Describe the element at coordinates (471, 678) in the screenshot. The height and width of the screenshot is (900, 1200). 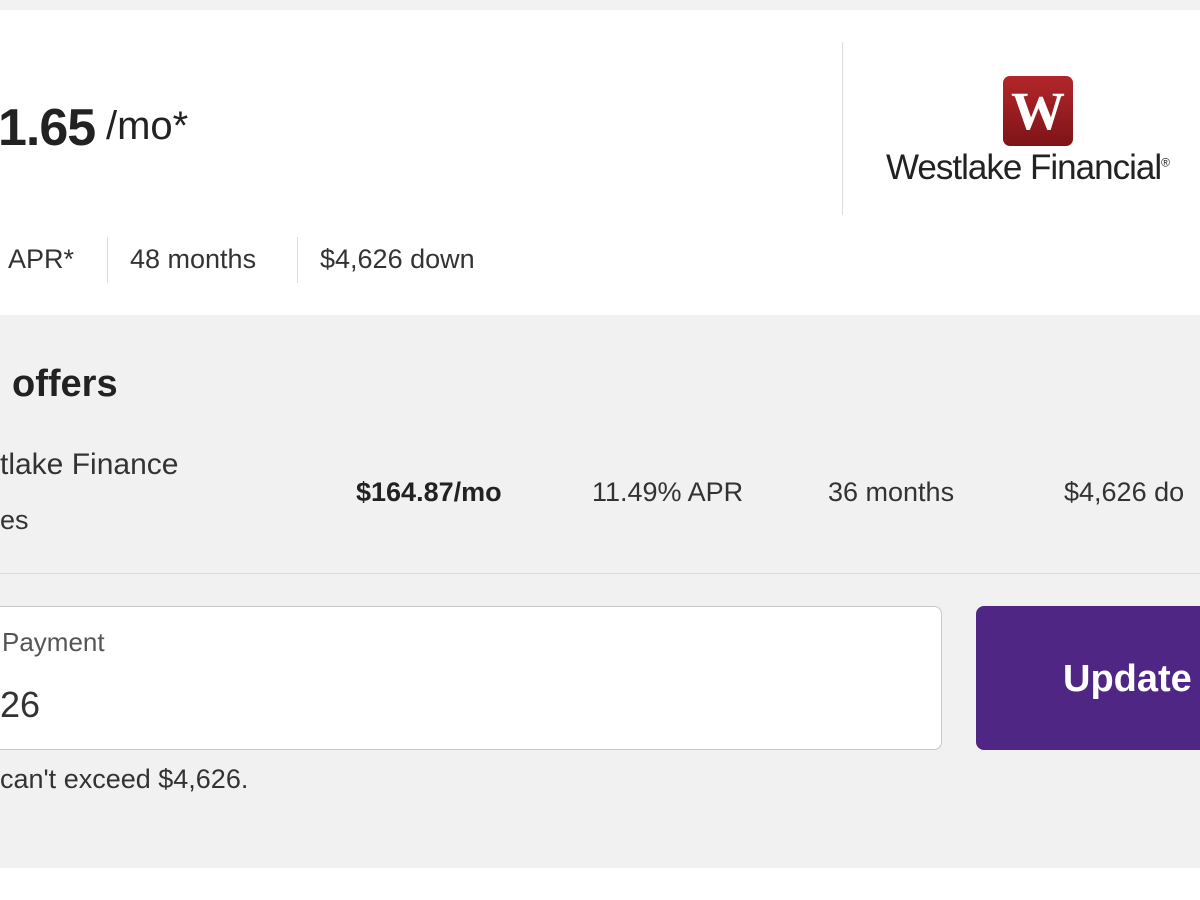
I see `down-payment-input` at that location.